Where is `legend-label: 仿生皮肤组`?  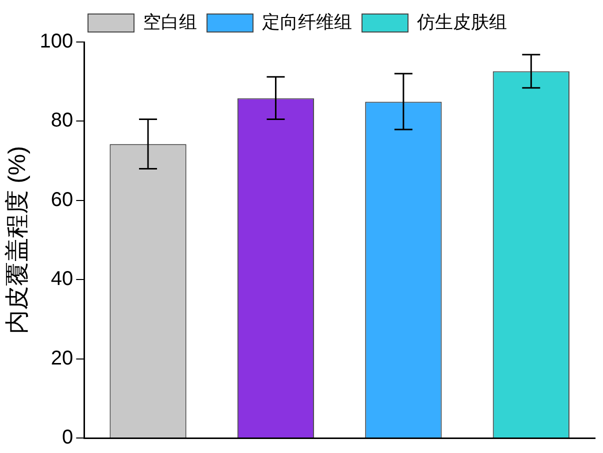
legend-label: 仿生皮肤组 is located at coordinates (461, 22).